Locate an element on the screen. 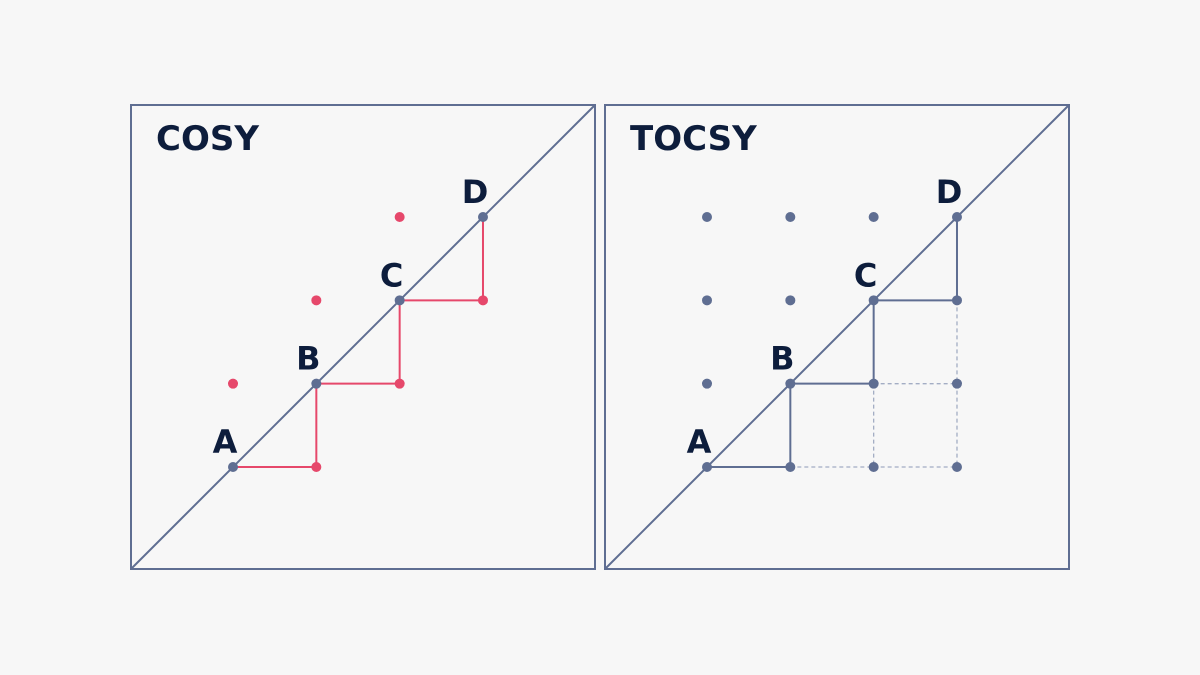 This screenshot has width=1200, height=675. panel-title: COSY is located at coordinates (207, 139).